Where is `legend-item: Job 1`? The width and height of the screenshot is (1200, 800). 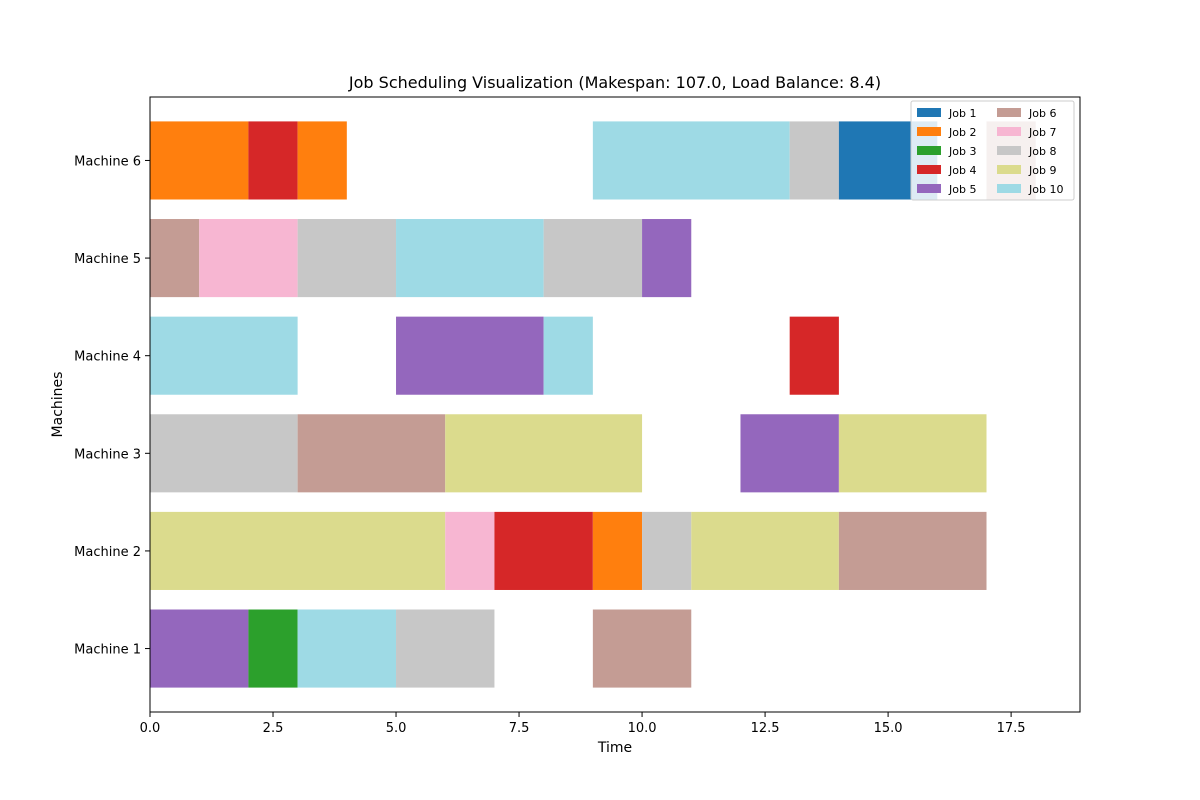 legend-item: Job 1 is located at coordinates (946, 113).